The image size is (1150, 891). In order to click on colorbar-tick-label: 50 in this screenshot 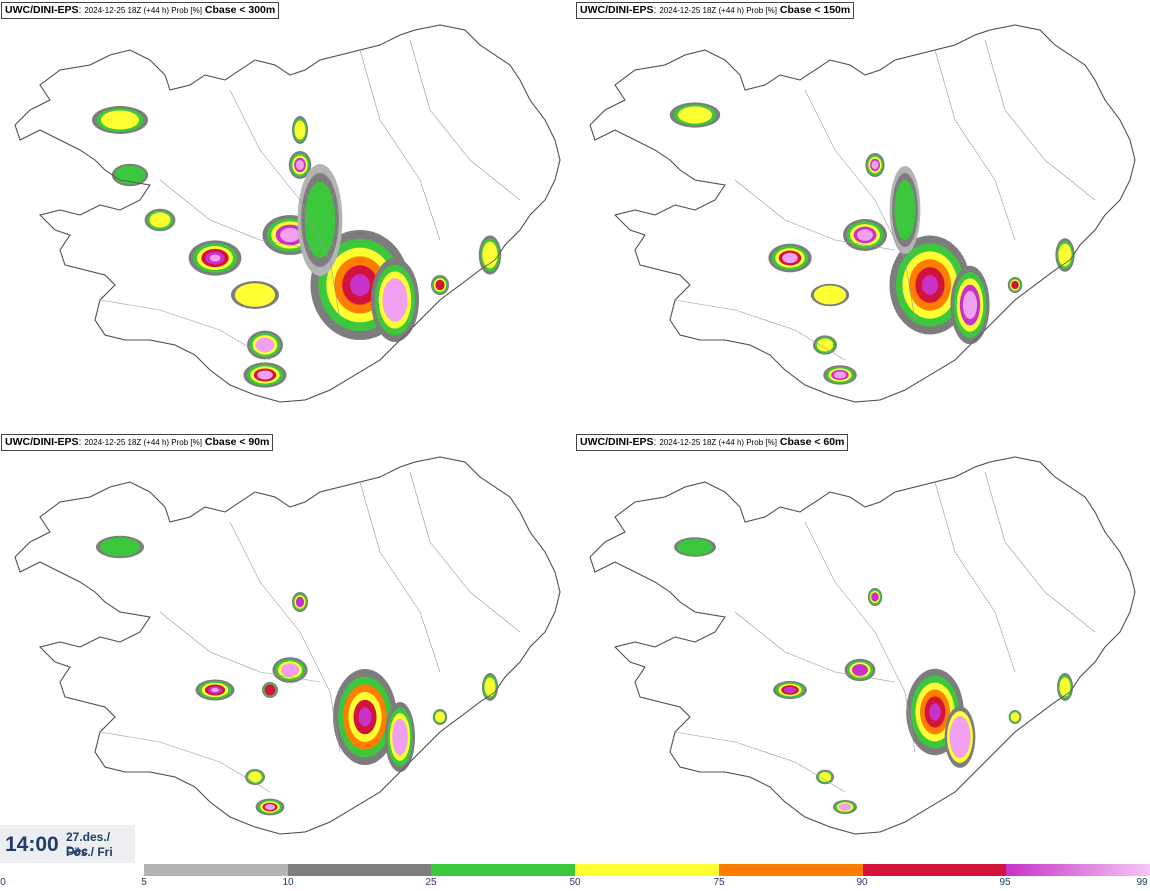, I will do `click(575, 882)`.